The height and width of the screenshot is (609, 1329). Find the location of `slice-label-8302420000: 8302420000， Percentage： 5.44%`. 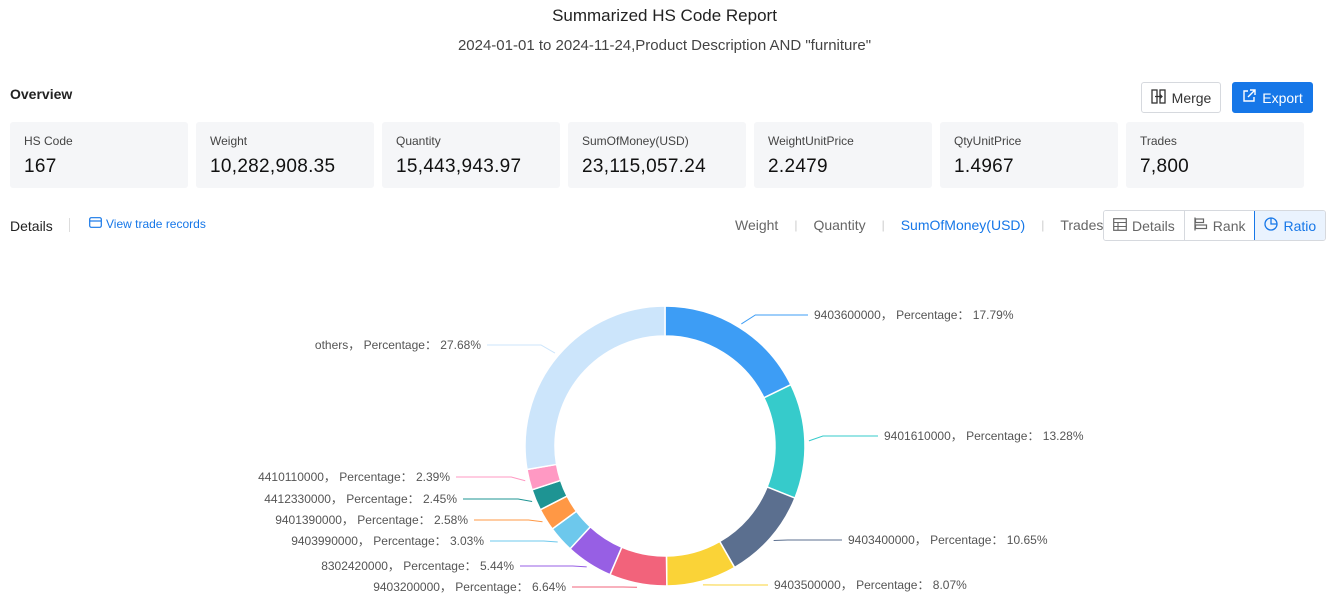

slice-label-8302420000: 8302420000， Percentage： 5.44% is located at coordinates (417, 566).